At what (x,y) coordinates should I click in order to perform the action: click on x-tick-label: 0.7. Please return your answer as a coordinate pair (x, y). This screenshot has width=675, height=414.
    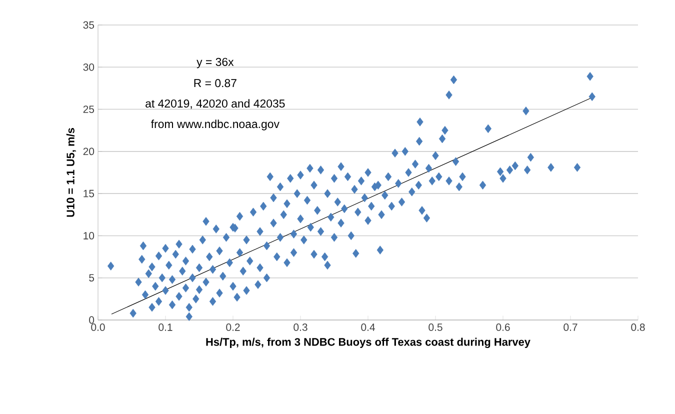
    Looking at the image, I should click on (571, 327).